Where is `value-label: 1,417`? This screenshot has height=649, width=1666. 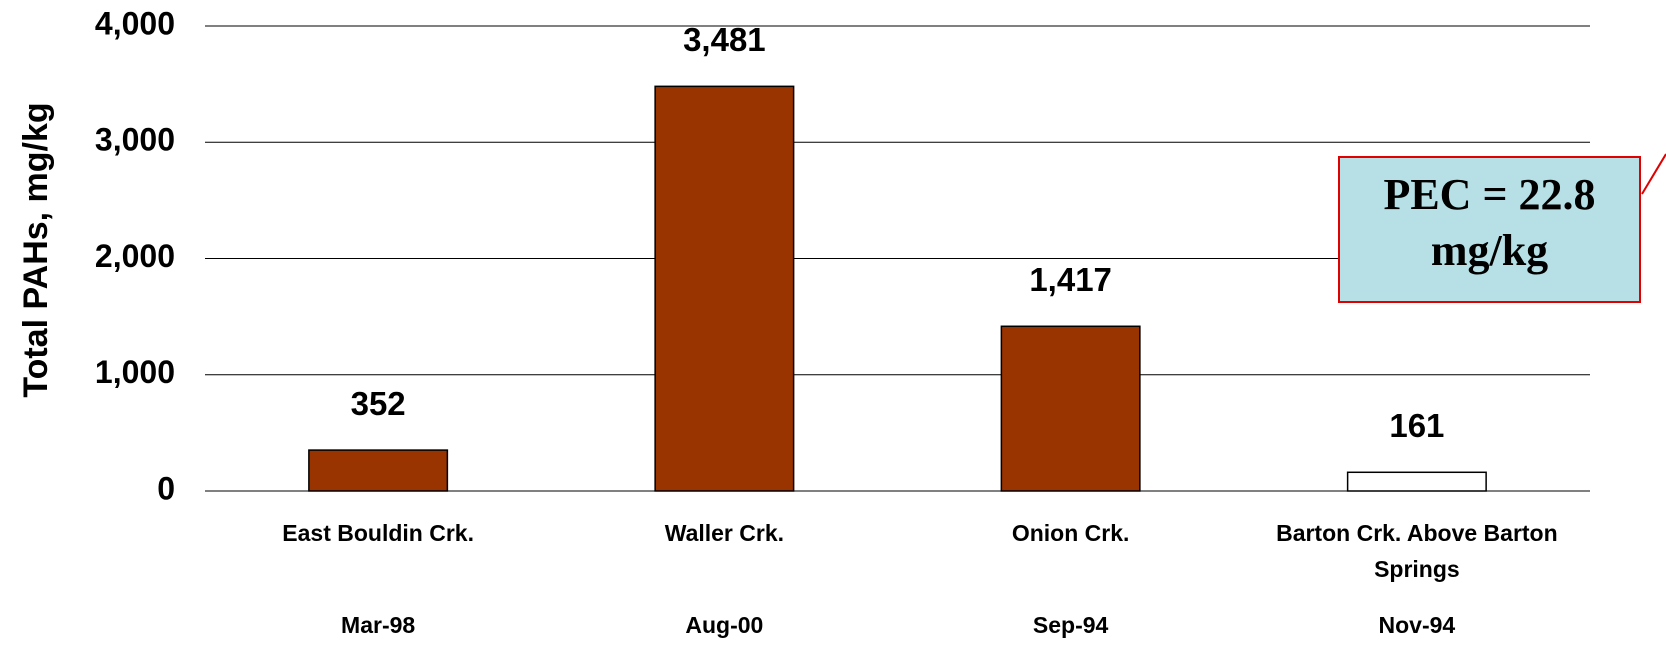 value-label: 1,417 is located at coordinates (1070, 279).